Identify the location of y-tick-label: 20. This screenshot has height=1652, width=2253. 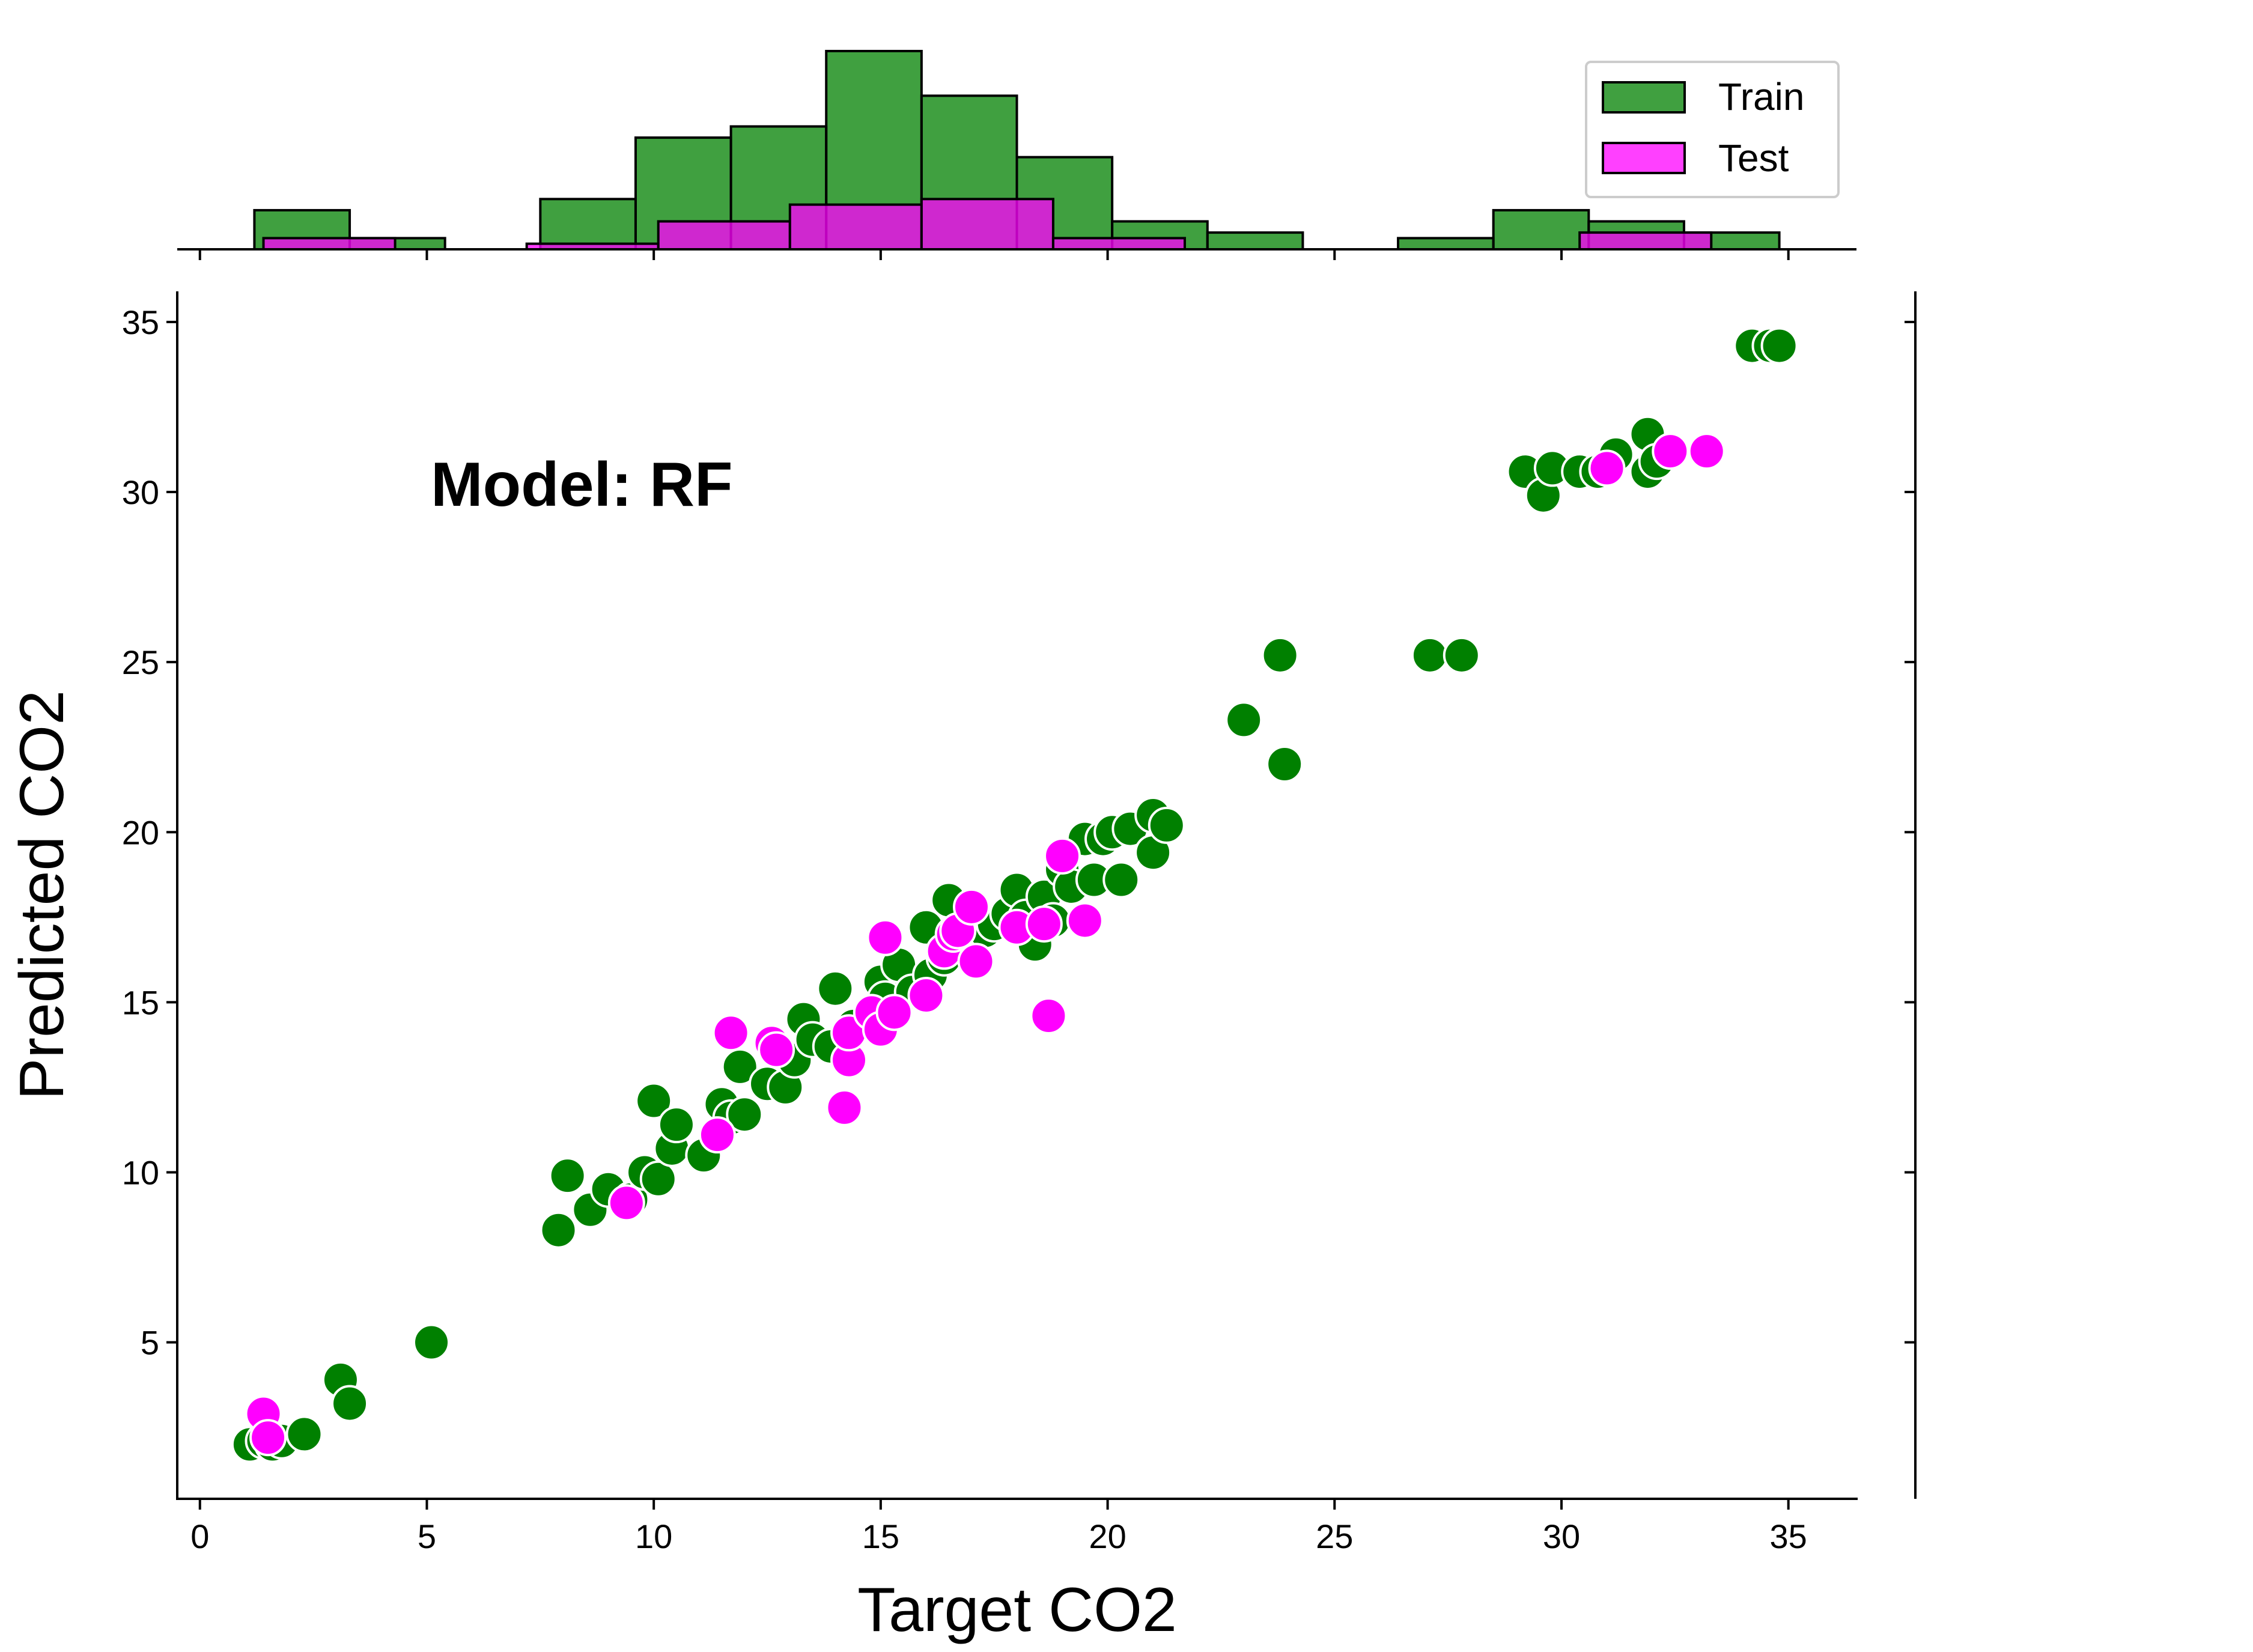
(140, 832).